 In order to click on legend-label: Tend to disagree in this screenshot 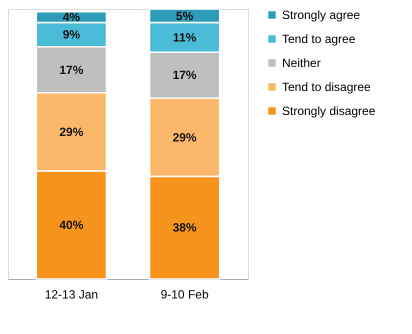, I will do `click(327, 87)`.